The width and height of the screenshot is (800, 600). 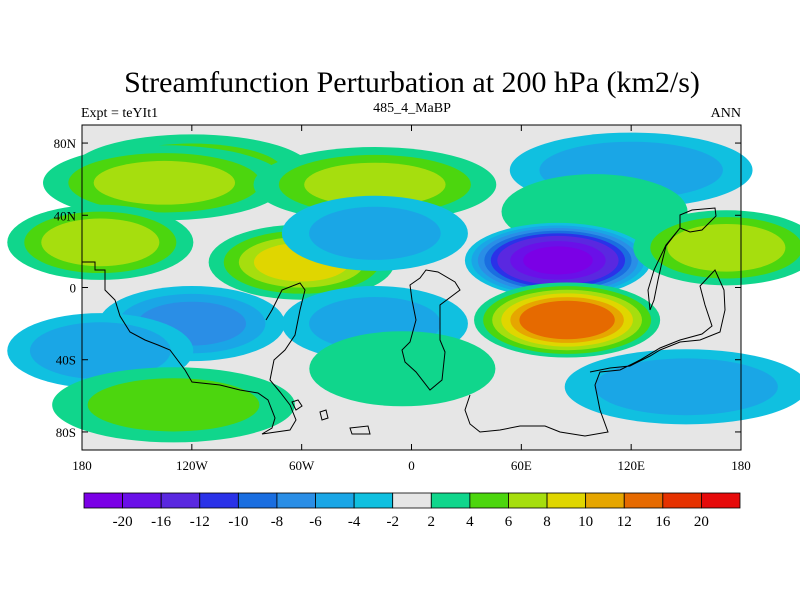 I want to click on colorbar-label-10: 6, so click(x=509, y=522).